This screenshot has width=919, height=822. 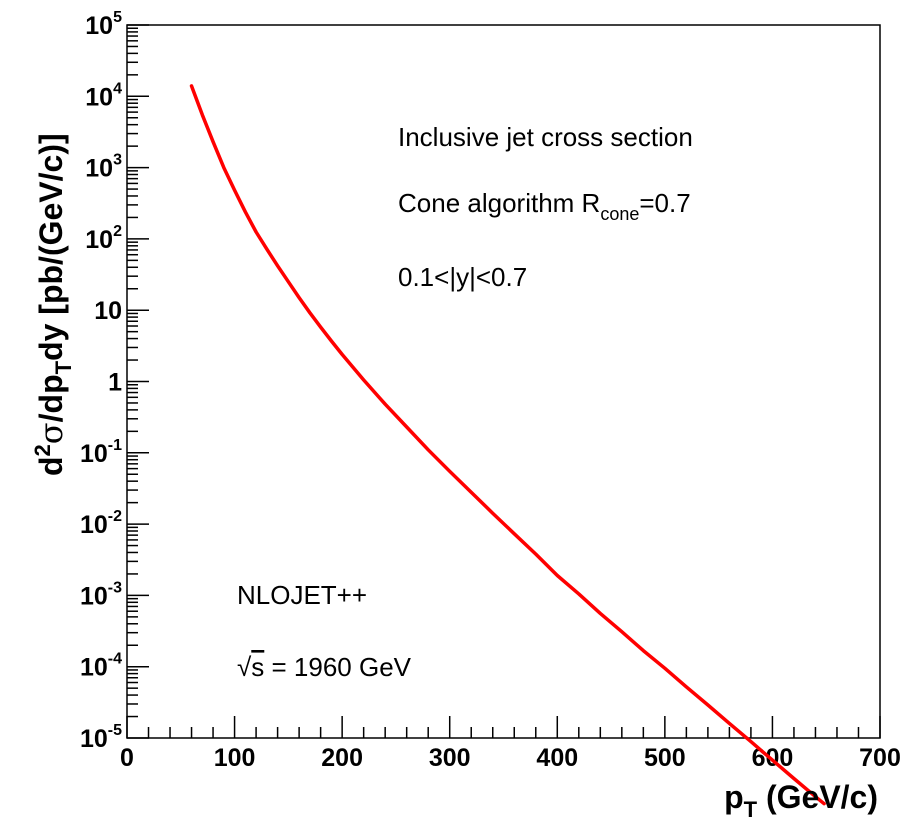 What do you see at coordinates (108, 311) in the screenshot?
I see `y-tick-label: 10` at bounding box center [108, 311].